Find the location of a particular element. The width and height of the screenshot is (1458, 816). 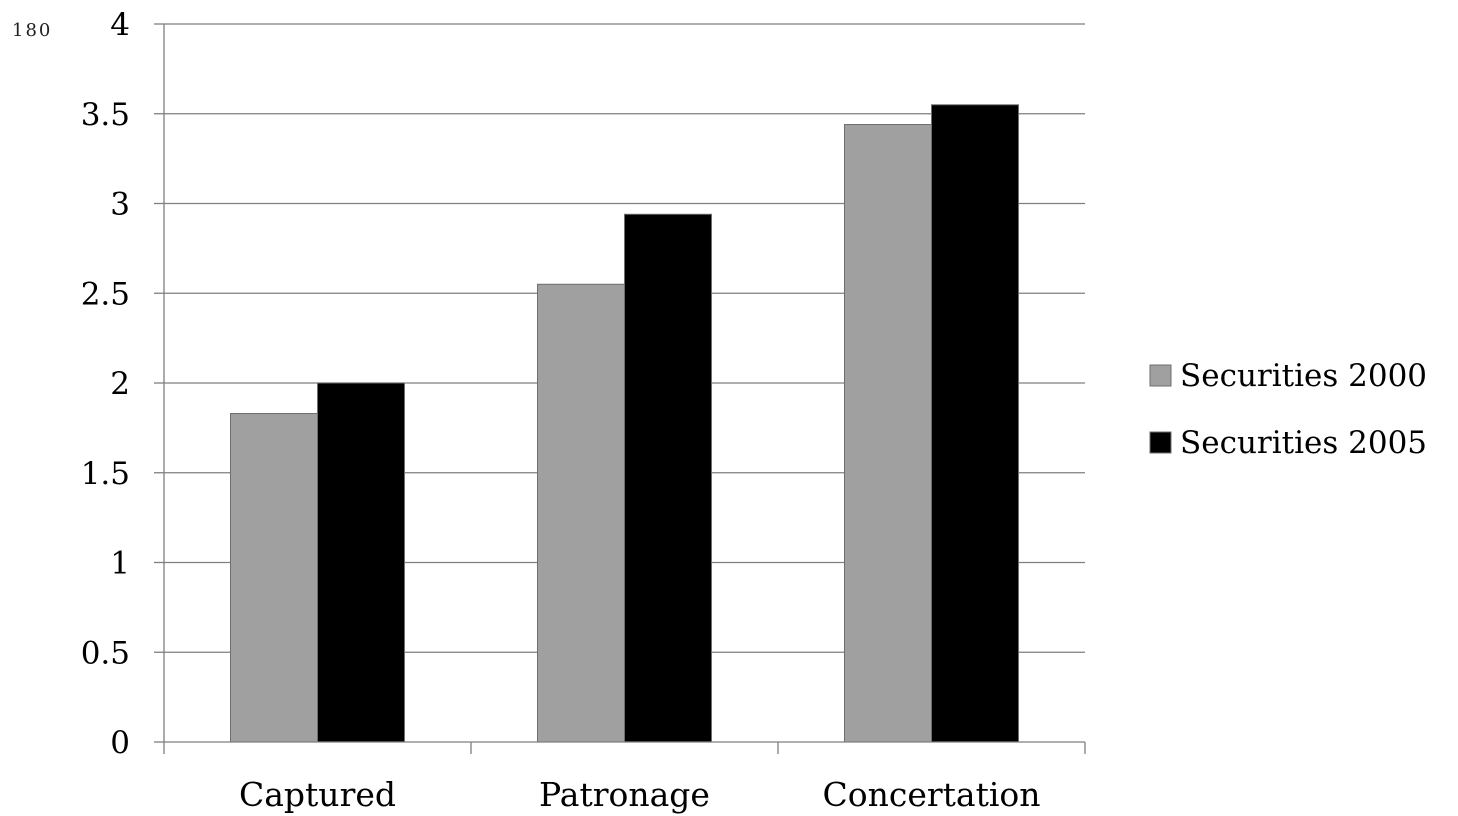

y-tick-label: 1.5 is located at coordinates (105, 474).